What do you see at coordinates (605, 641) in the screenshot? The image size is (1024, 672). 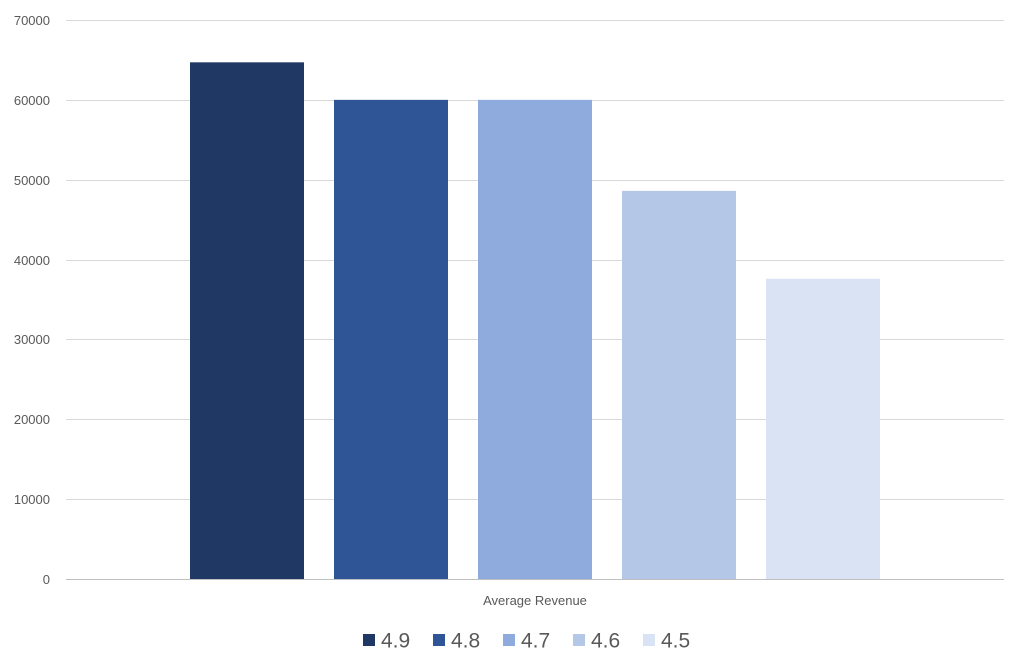 I see `legend-label: 4.6` at bounding box center [605, 641].